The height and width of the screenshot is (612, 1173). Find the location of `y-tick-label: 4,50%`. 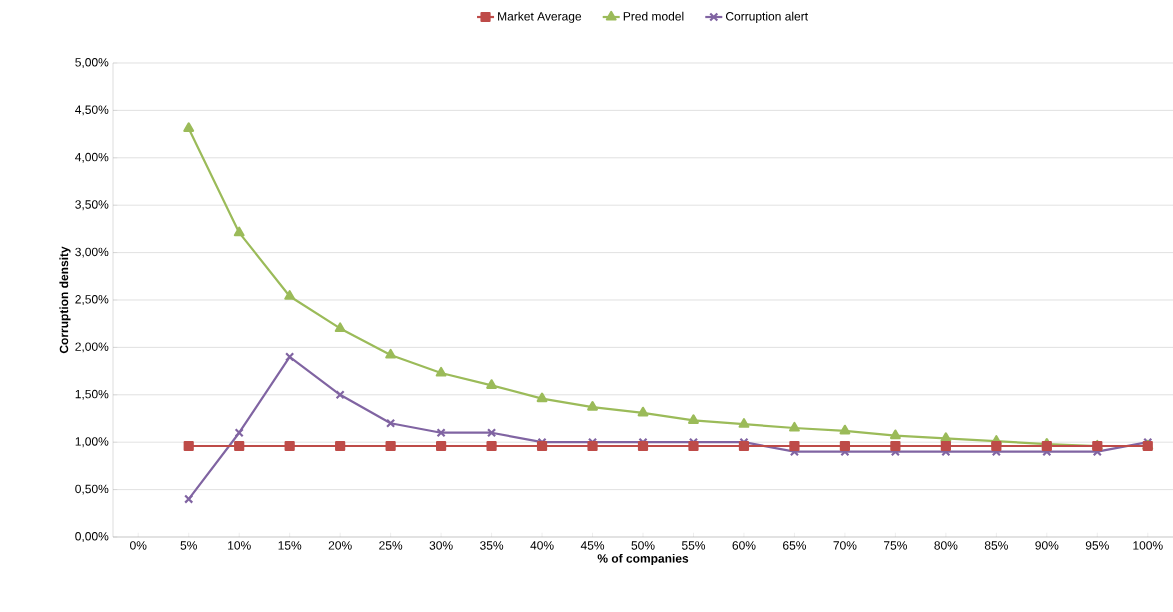

y-tick-label: 4,50% is located at coordinates (92, 110).